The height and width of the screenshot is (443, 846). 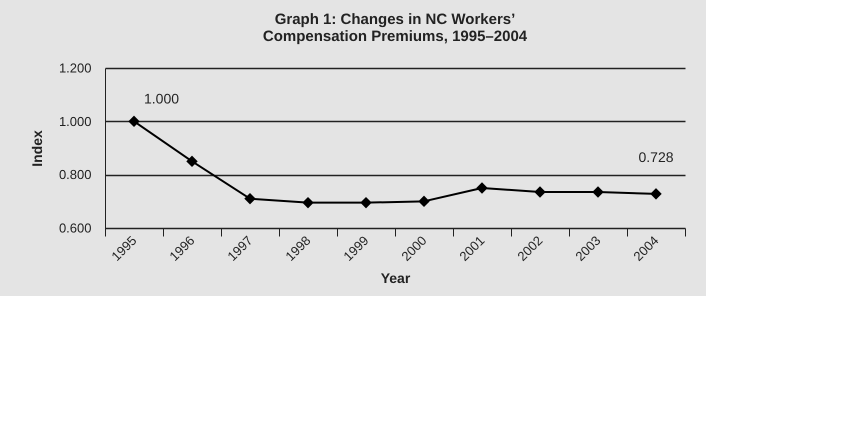 I want to click on y-tick-label: 1.200, so click(x=75, y=68).